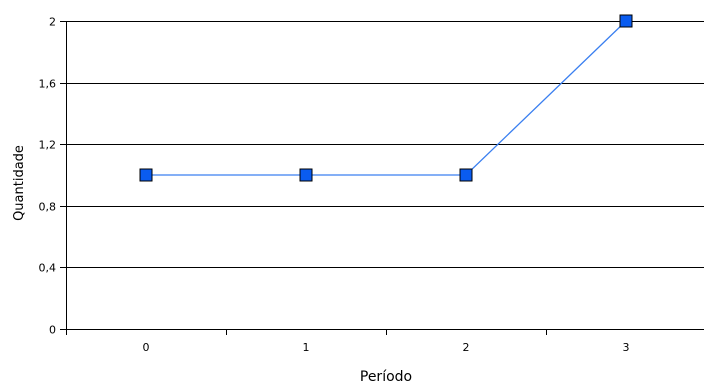 The width and height of the screenshot is (704, 392). I want to click on y-tick-label: 0, so click(52, 330).